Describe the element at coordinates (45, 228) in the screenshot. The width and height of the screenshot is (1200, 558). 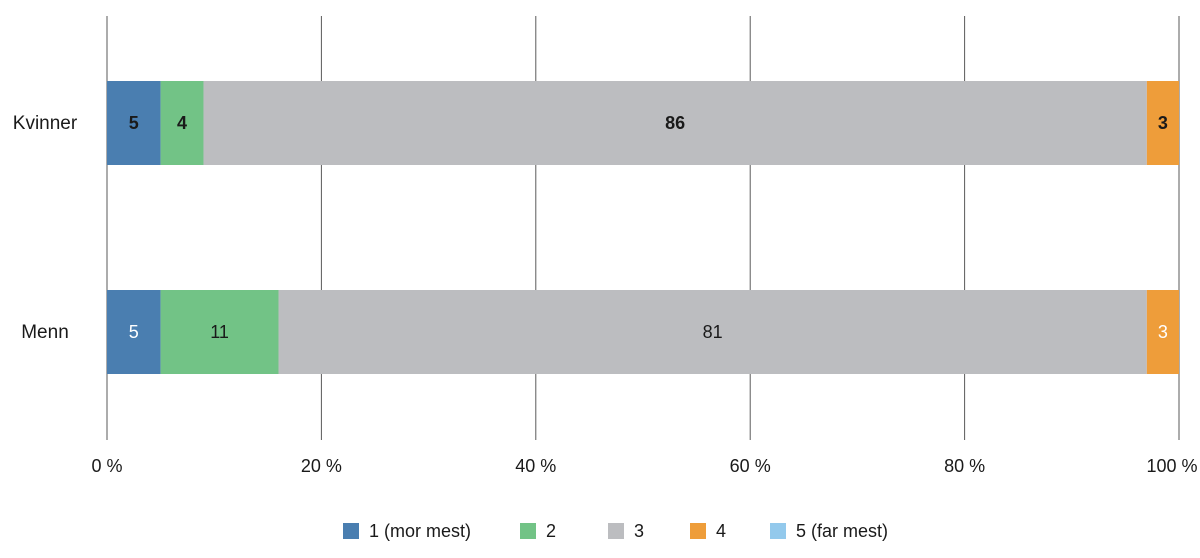
I see `category-labels: Kvinner Menn` at that location.